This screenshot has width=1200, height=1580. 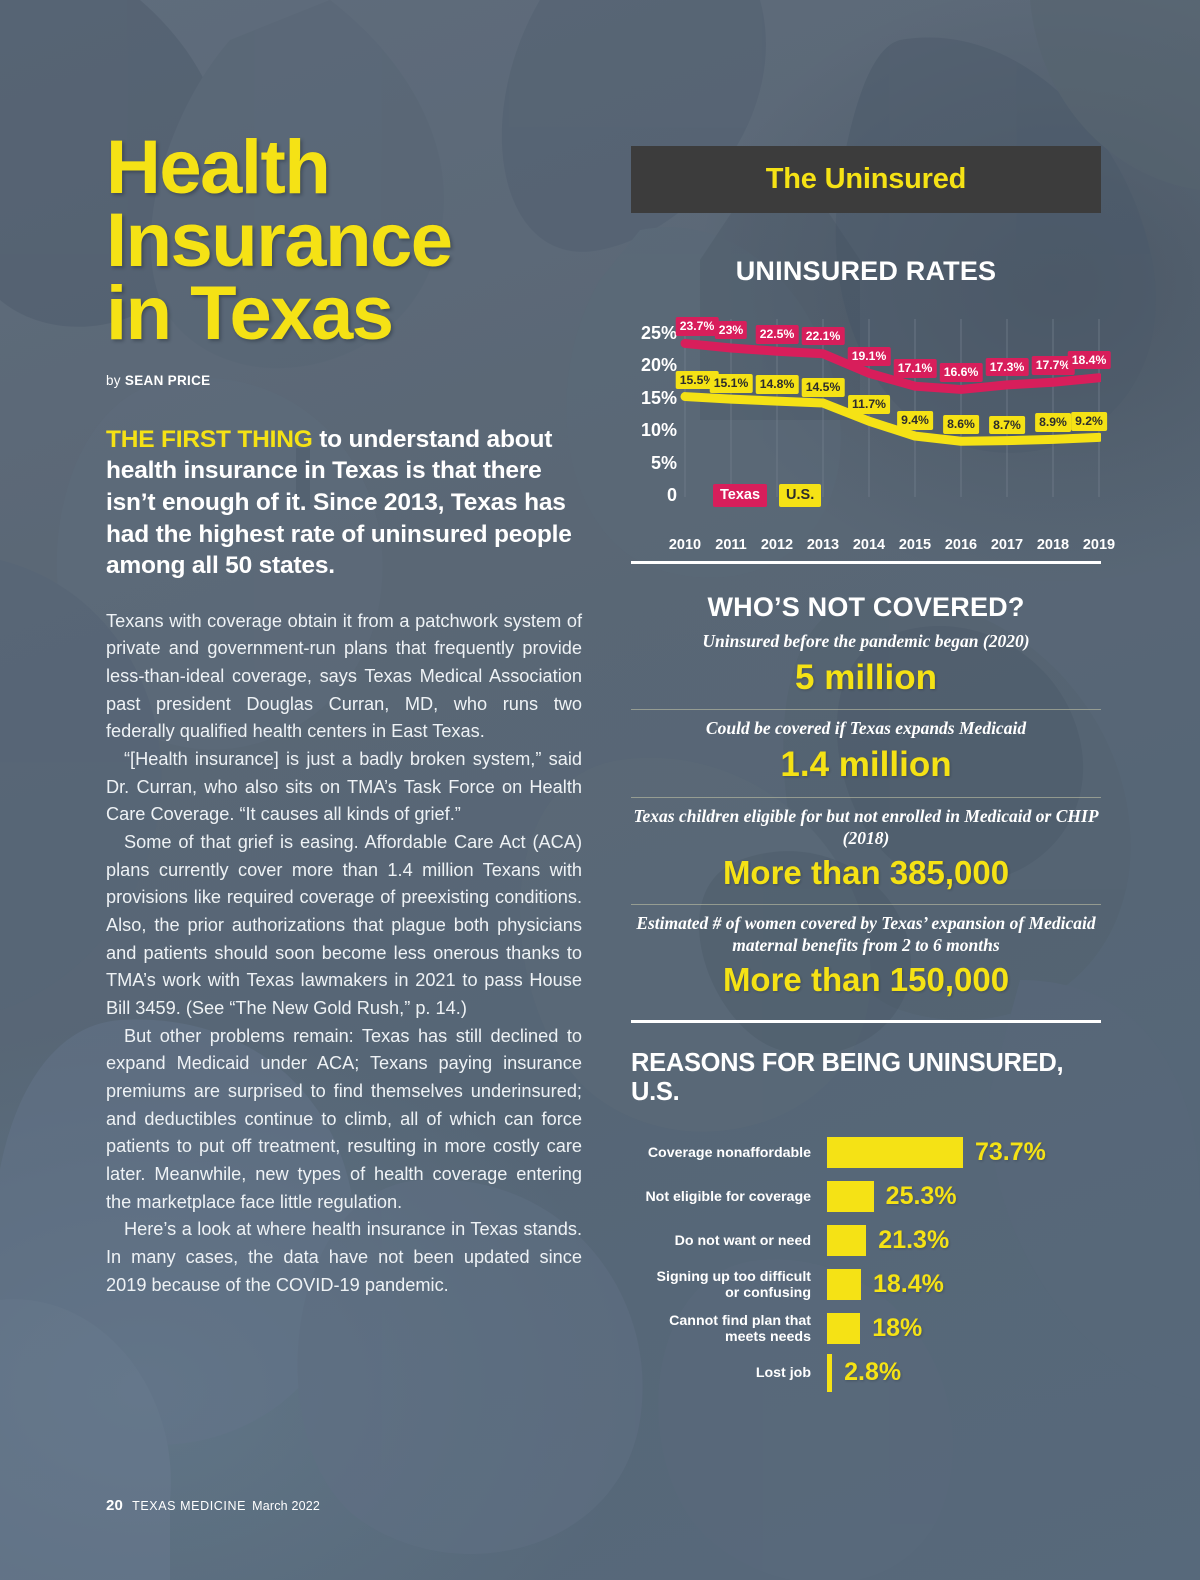 What do you see at coordinates (1010, 1152) in the screenshot?
I see `bar-value-label: 73.7%` at bounding box center [1010, 1152].